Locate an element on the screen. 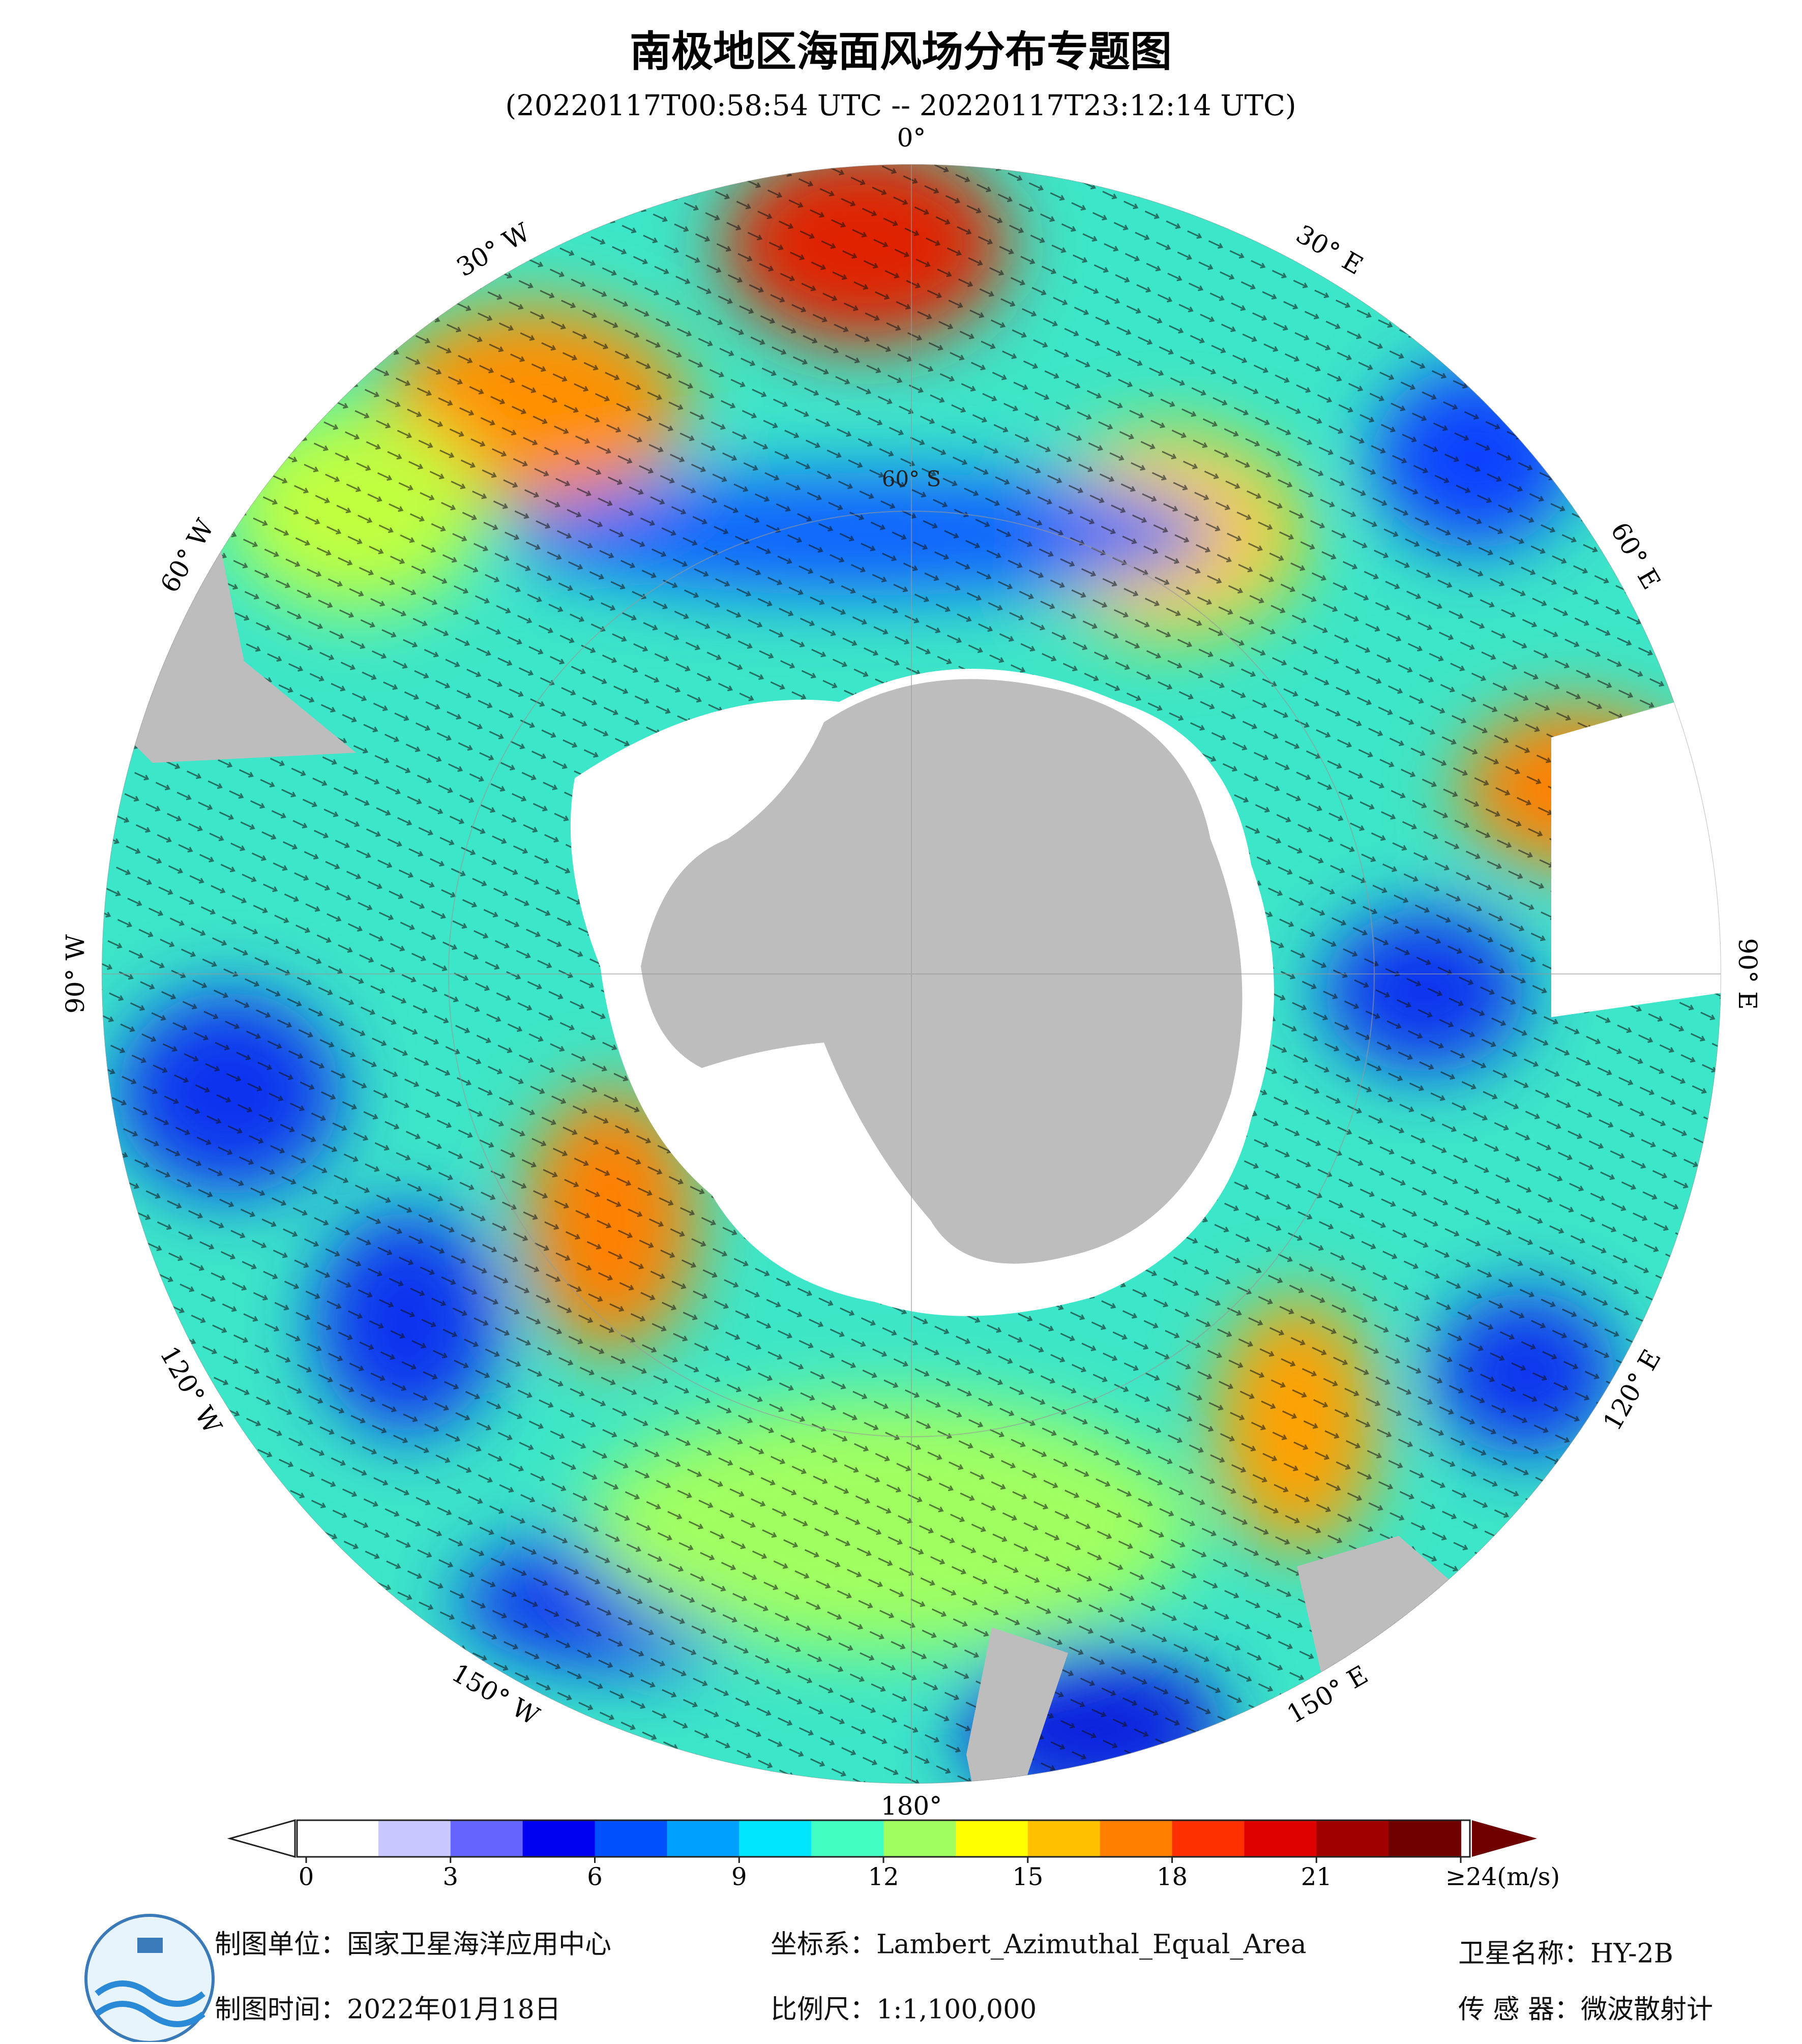 The height and width of the screenshot is (2044, 1802). colorbar-tick-label: 9 is located at coordinates (739, 1877).